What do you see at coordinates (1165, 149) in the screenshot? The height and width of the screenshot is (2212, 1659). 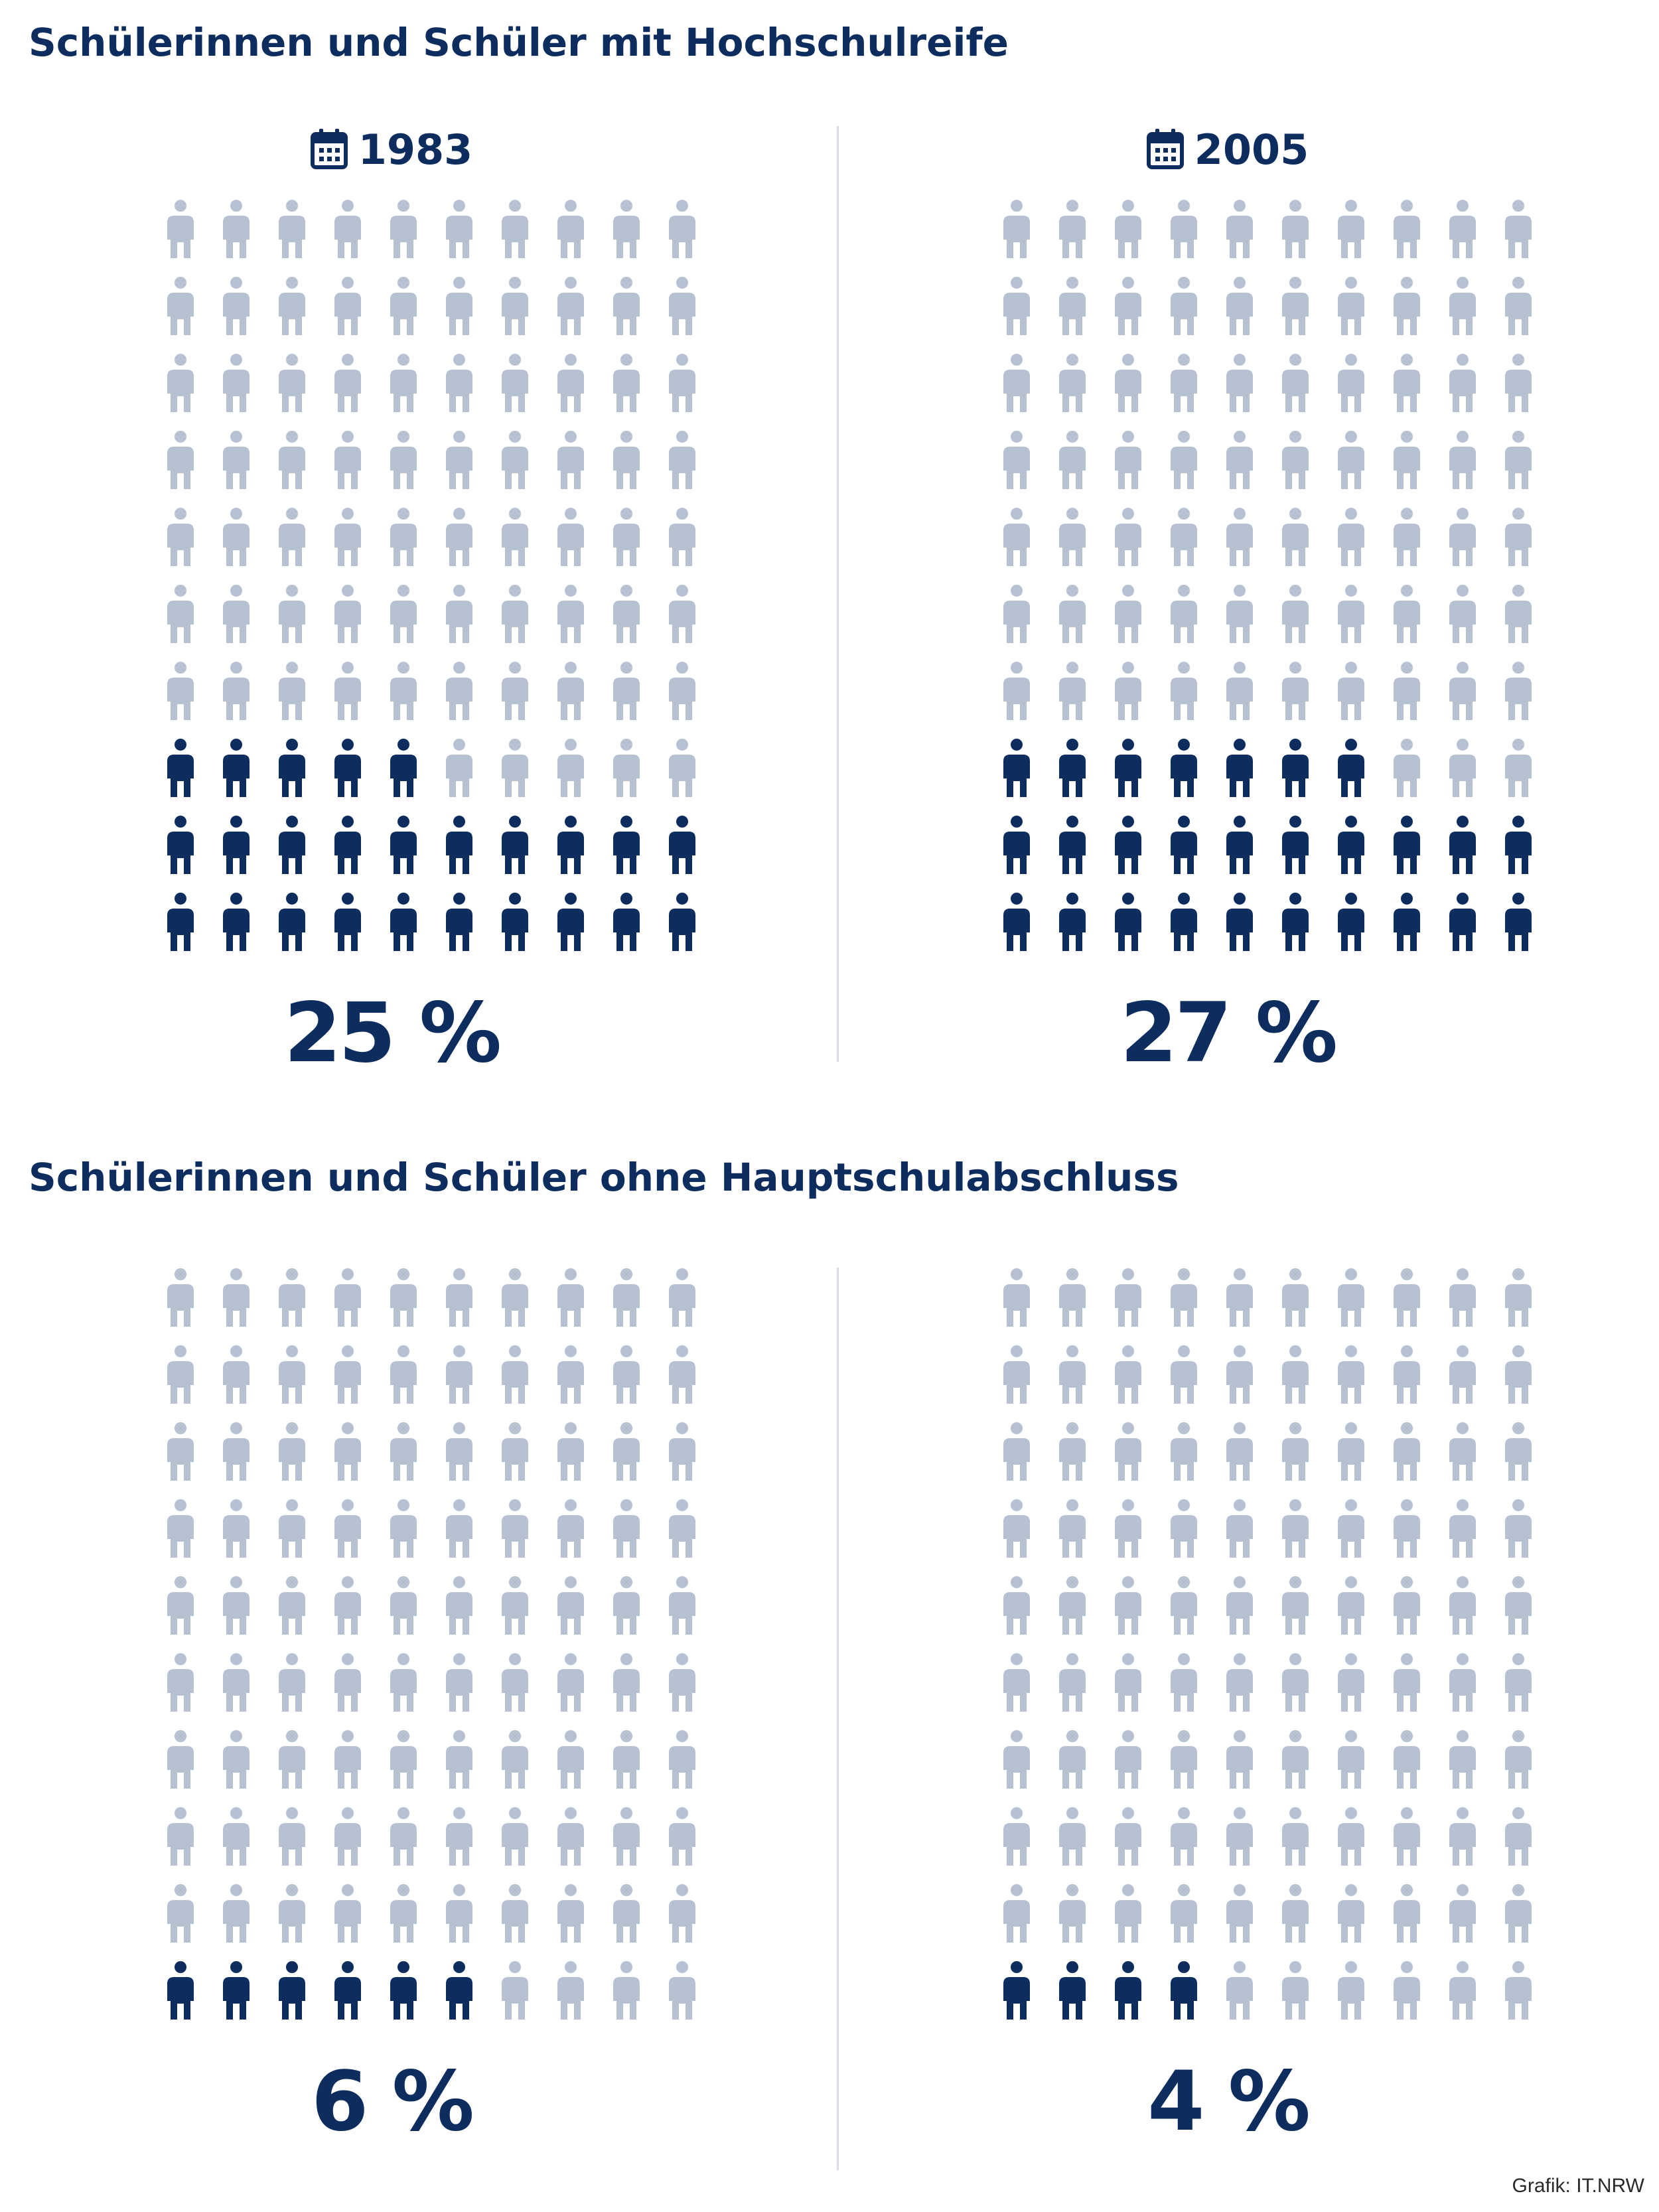 I see `calendar-icon` at bounding box center [1165, 149].